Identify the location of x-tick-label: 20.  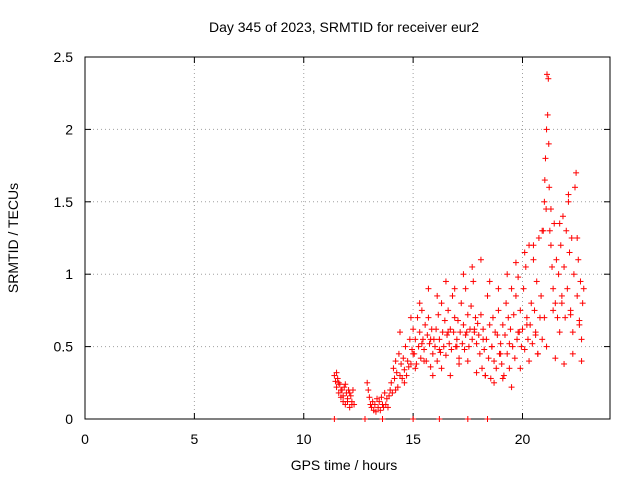
(523, 439).